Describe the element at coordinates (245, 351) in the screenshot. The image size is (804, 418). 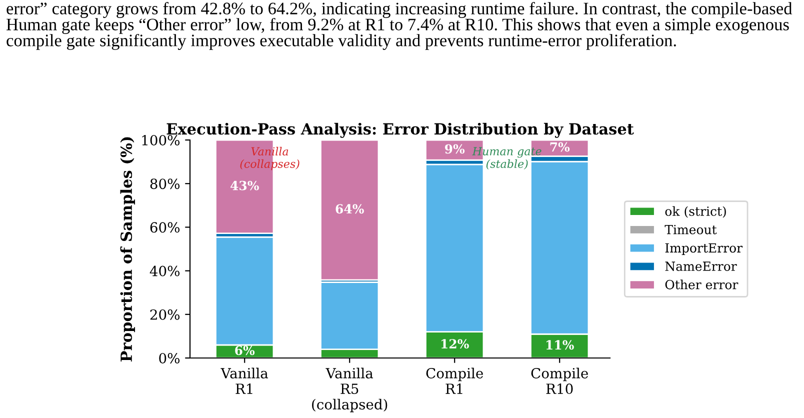
I see `data-label: 6%` at that location.